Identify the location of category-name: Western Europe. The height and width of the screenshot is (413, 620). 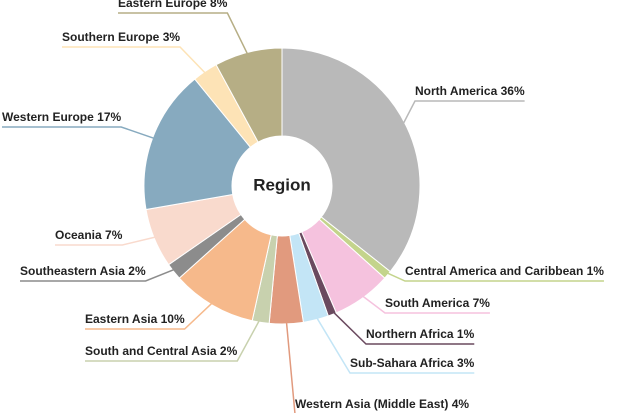
(48, 117).